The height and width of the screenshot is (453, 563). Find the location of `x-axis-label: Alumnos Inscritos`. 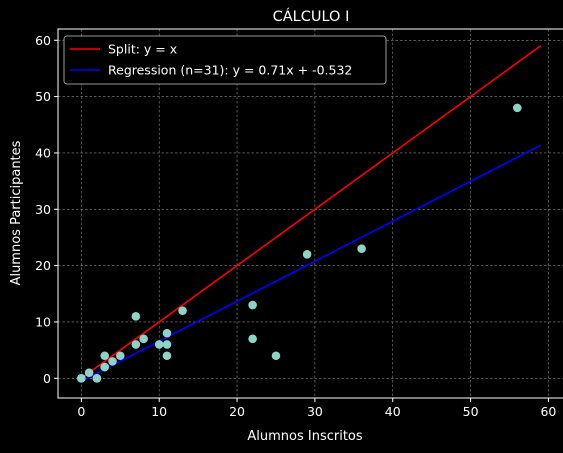

x-axis-label: Alumnos Inscritos is located at coordinates (305, 436).